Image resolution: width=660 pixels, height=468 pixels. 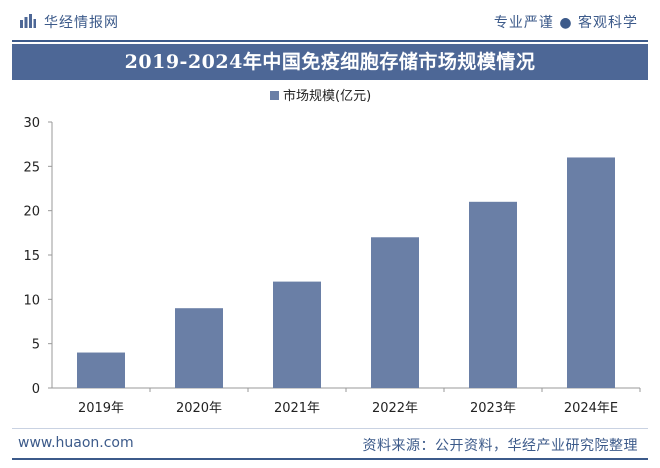 I want to click on y-tick-label: 5, so click(x=36, y=345).